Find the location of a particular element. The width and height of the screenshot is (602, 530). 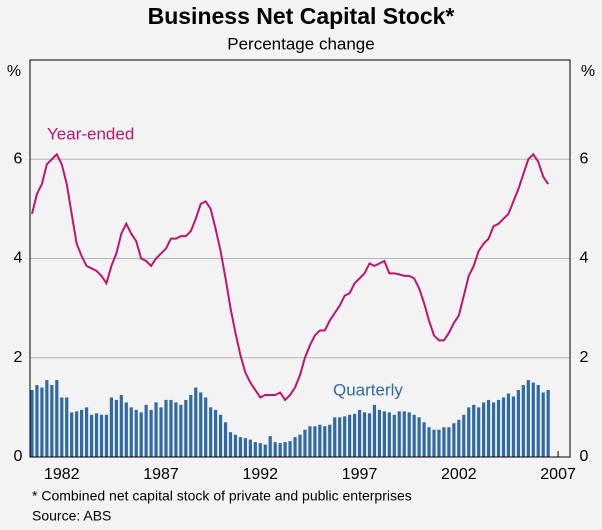

x-tick-label: 1992 is located at coordinates (260, 474).